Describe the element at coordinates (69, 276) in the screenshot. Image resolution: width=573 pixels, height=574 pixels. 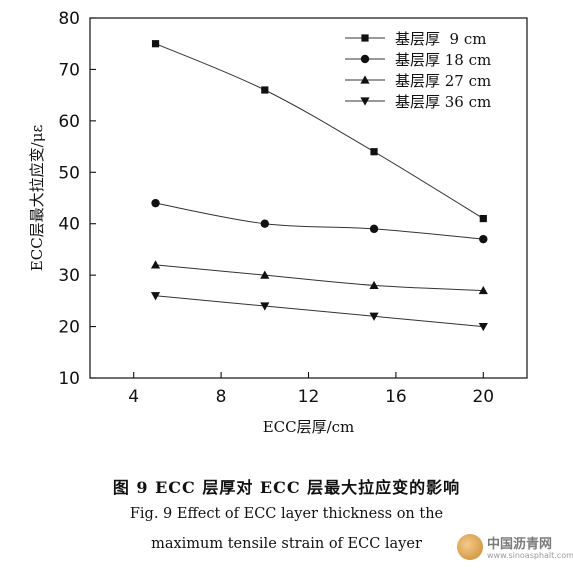
I see `y-tick-label: 30` at that location.